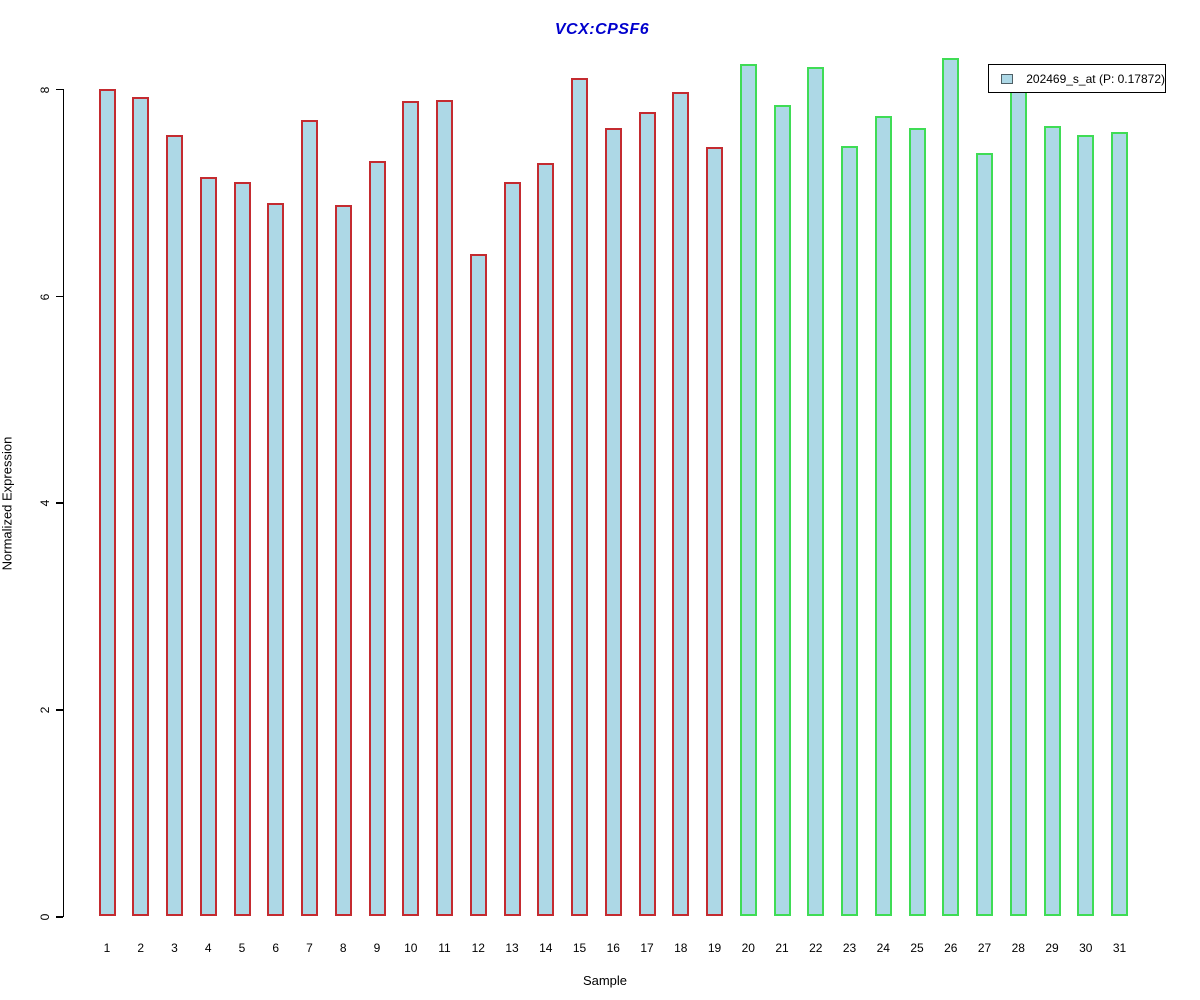  I want to click on x-tick-label: 17, so click(647, 948).